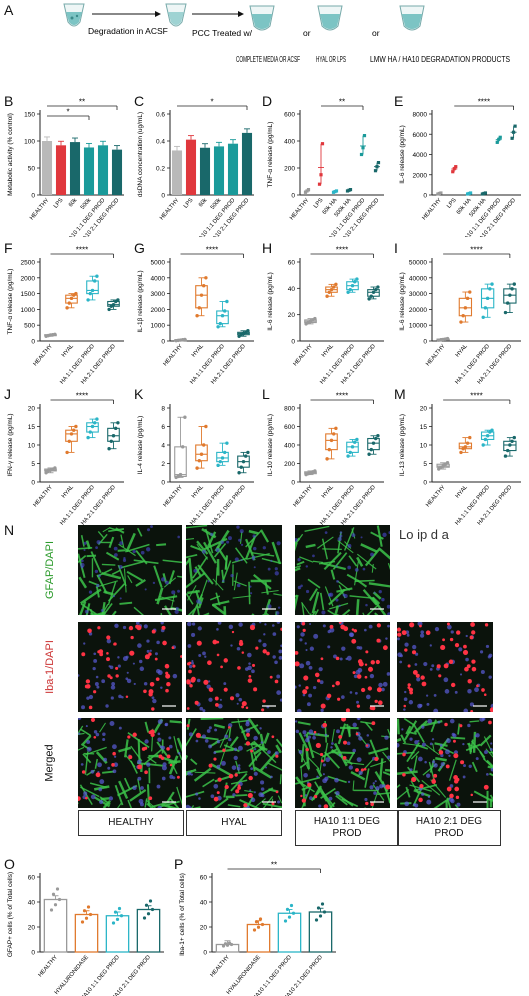 This screenshot has height=996, width=529. Describe the element at coordinates (270, 155) in the screenshot. I see `y-axis-label: TNF-α release (pg/mL)` at that location.